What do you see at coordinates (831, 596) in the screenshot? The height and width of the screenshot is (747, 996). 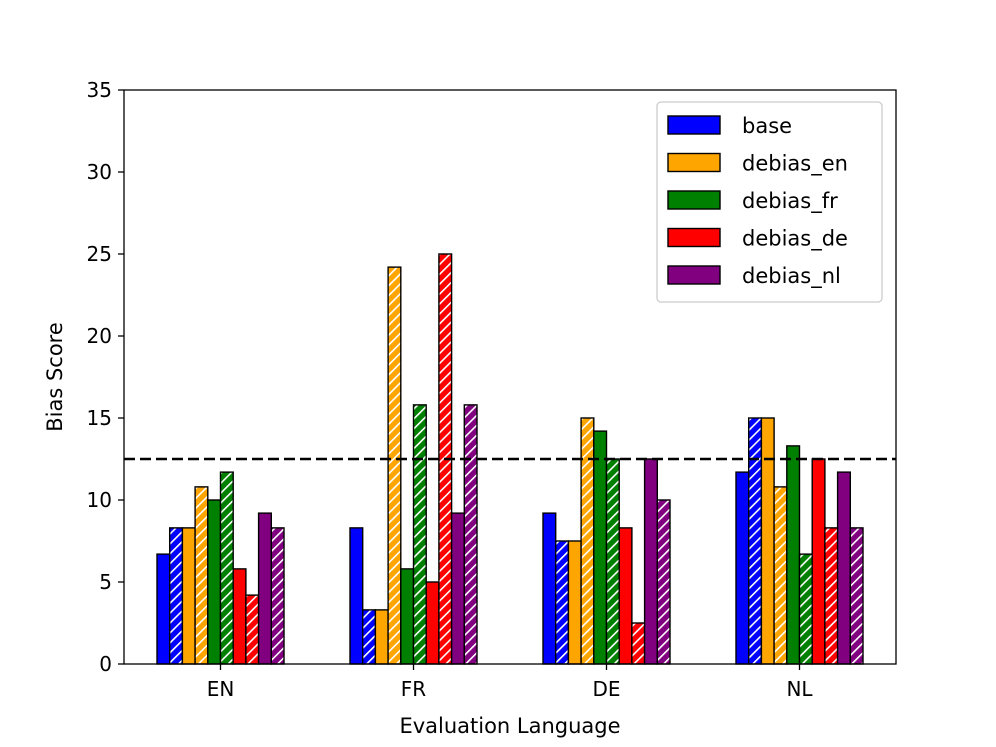 I see `bar-debias_de-hatched-NL` at bounding box center [831, 596].